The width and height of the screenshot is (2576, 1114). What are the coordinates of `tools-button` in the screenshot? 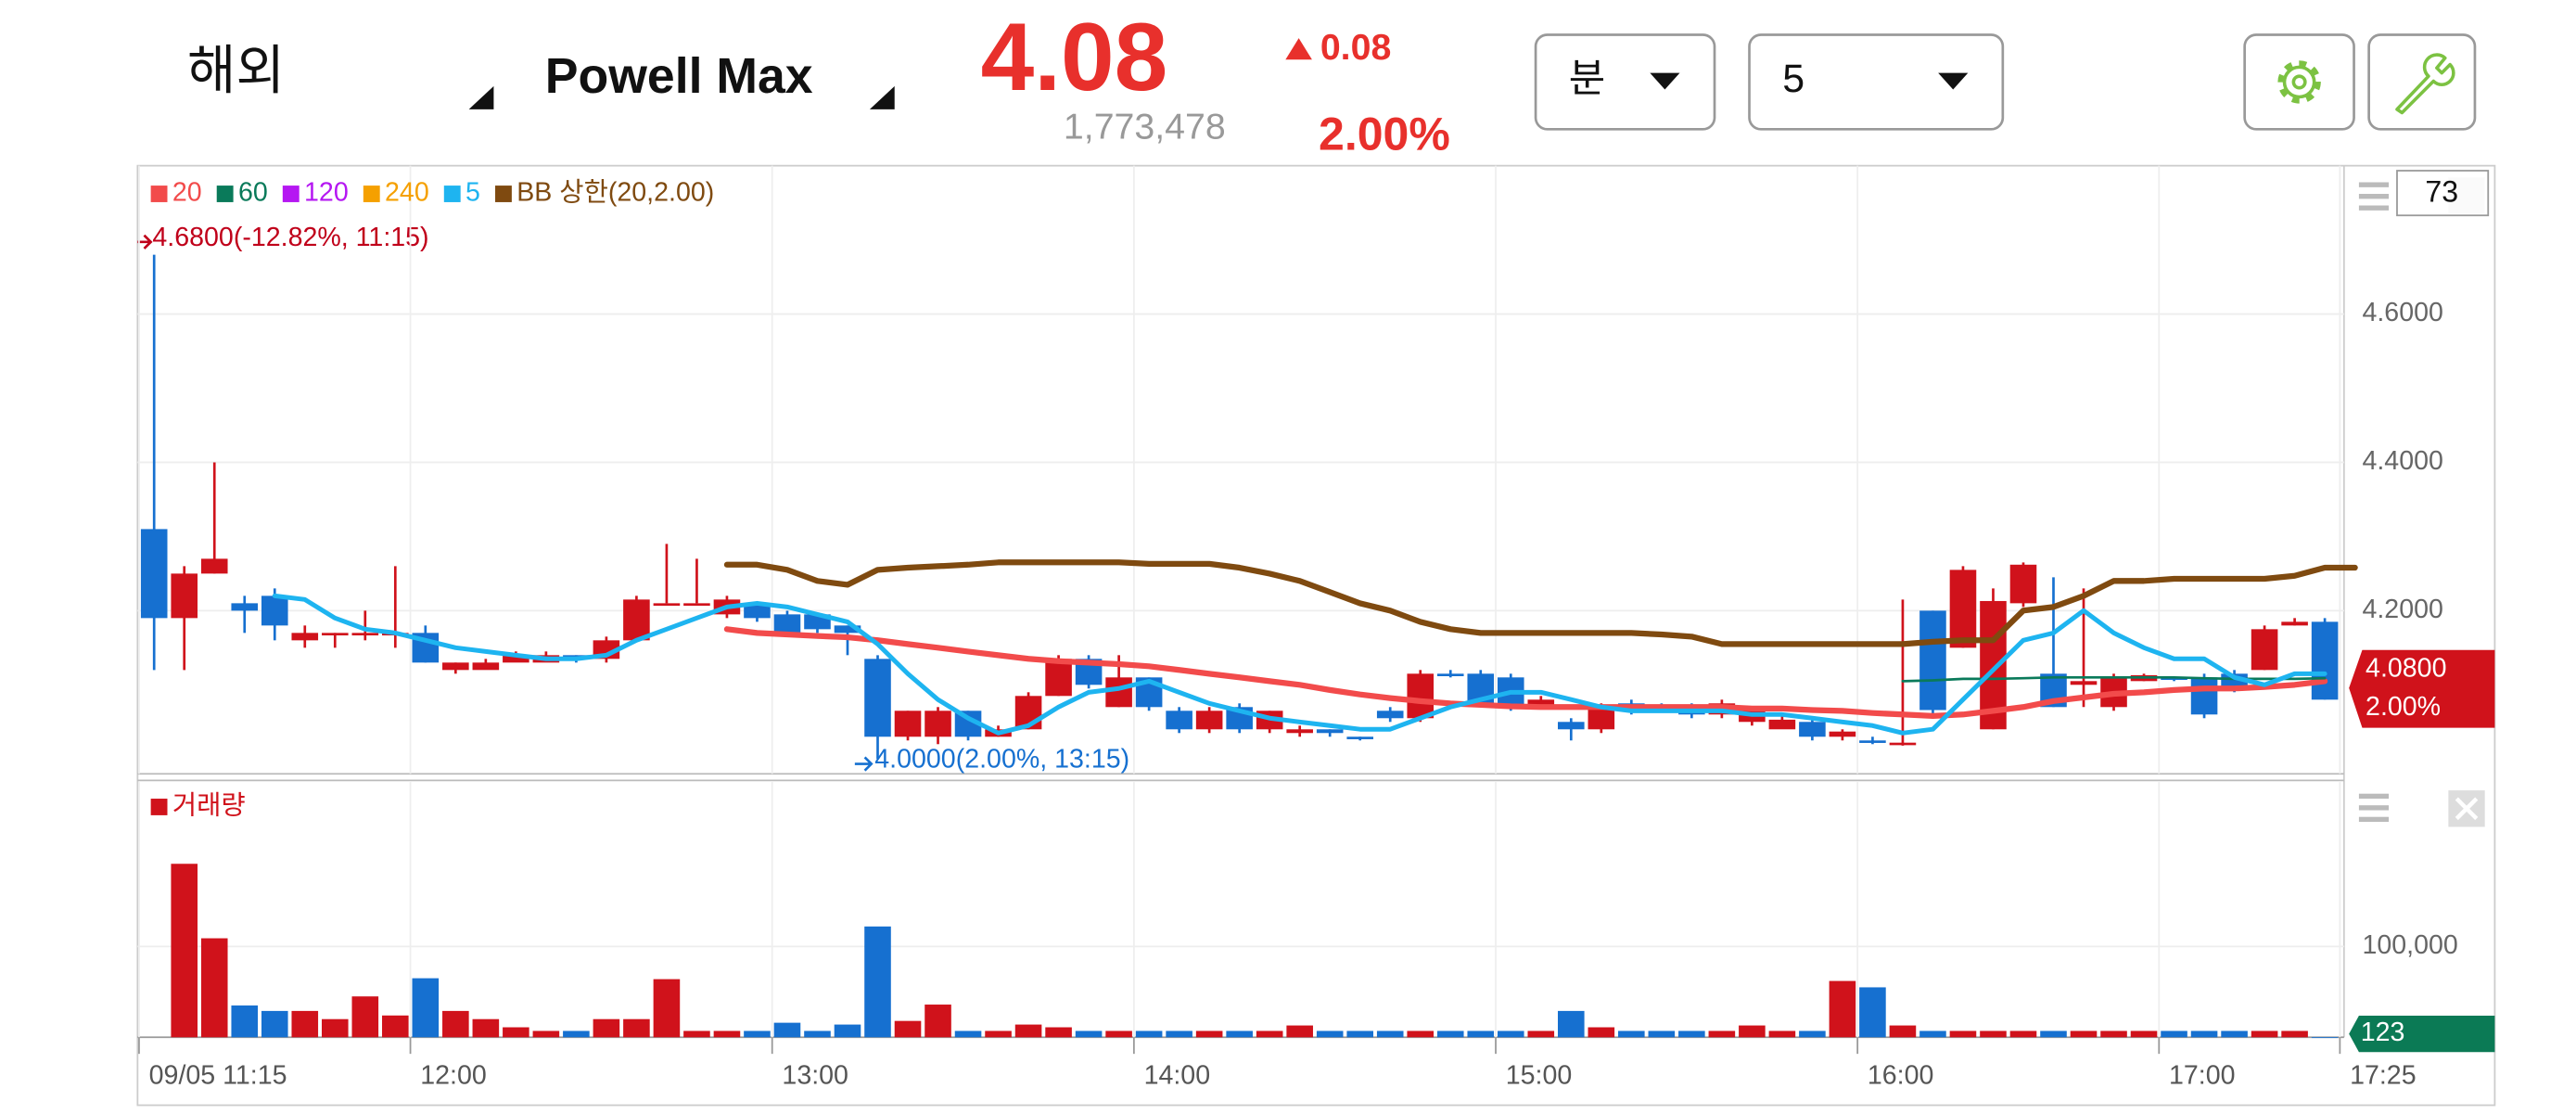 It's located at (2422, 82).